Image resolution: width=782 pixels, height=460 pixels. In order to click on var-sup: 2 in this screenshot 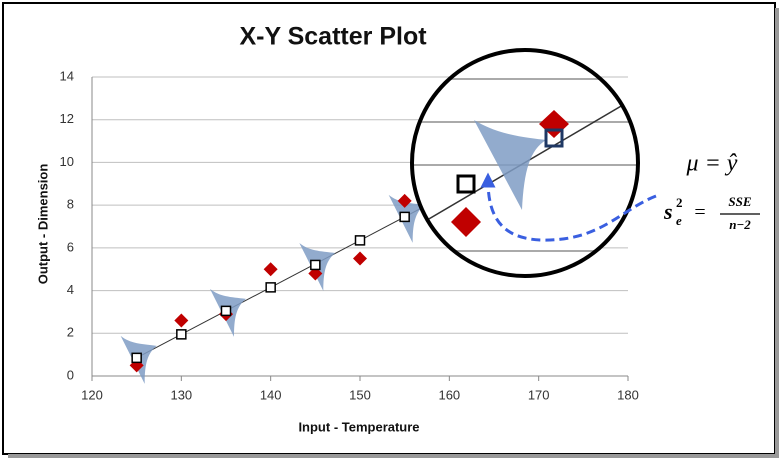, I will do `click(679, 202)`.